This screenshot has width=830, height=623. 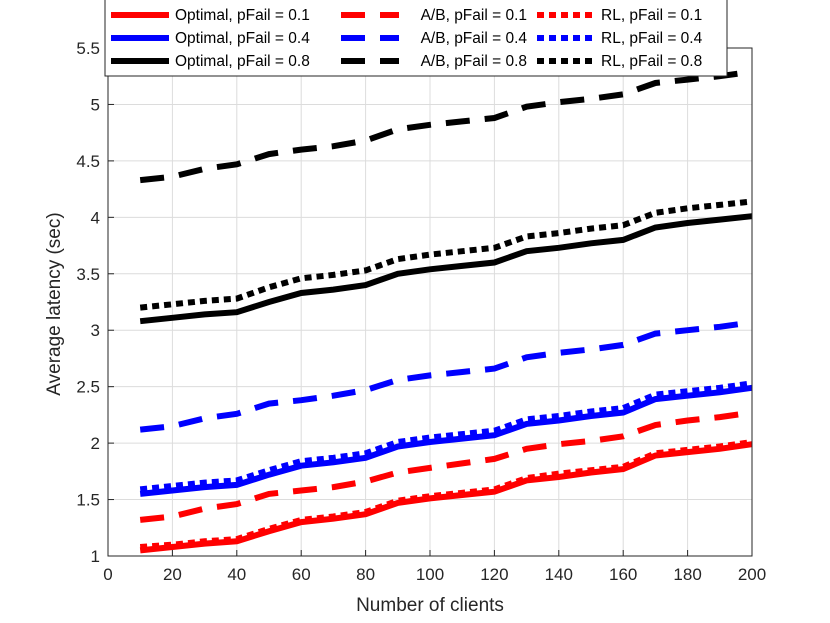 What do you see at coordinates (95, 556) in the screenshot?
I see `y-tick-label: 1` at bounding box center [95, 556].